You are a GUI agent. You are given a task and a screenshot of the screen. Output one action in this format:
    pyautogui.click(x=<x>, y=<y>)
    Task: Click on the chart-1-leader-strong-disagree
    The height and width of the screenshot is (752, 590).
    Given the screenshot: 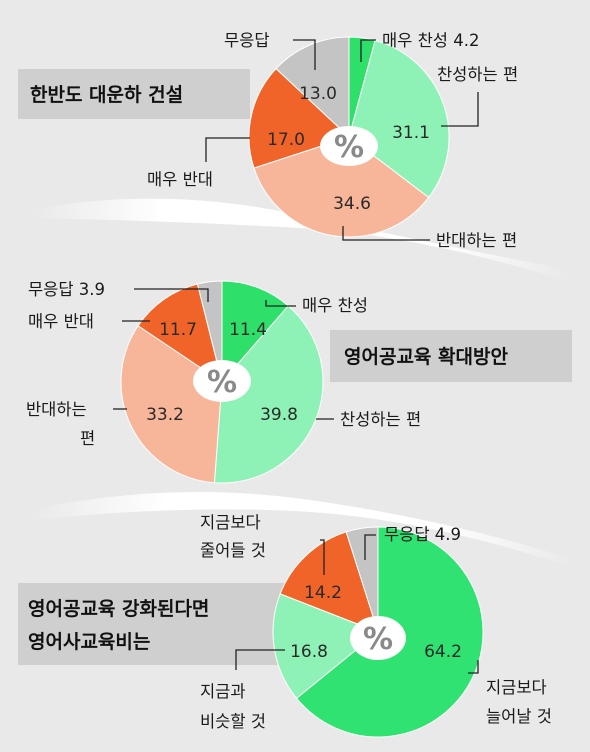 What is the action you would take?
    pyautogui.click(x=227, y=149)
    